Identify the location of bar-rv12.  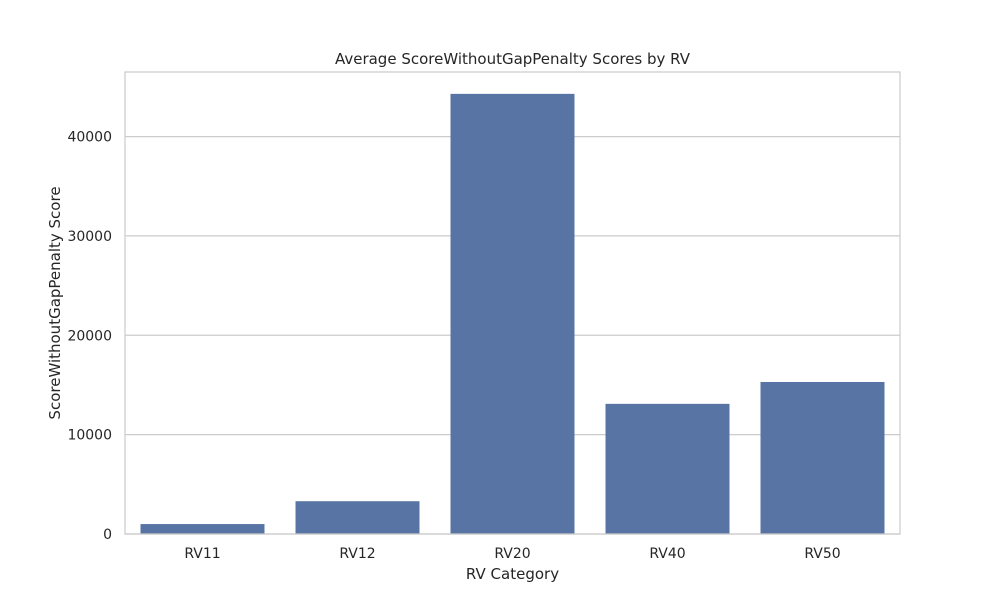
(357, 517).